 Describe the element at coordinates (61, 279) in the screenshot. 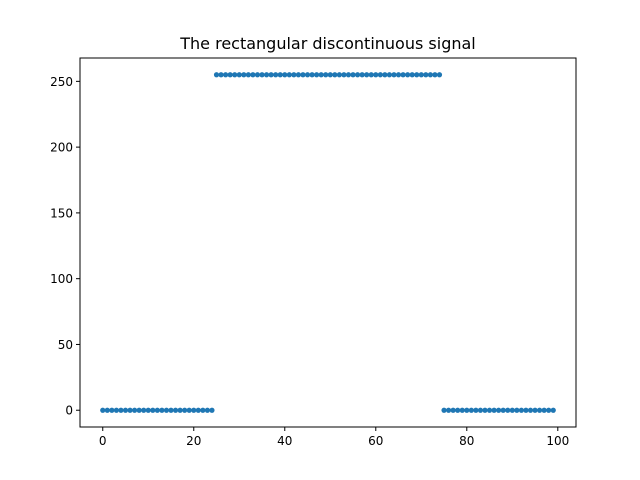

I see `y-tick-label: 100` at that location.